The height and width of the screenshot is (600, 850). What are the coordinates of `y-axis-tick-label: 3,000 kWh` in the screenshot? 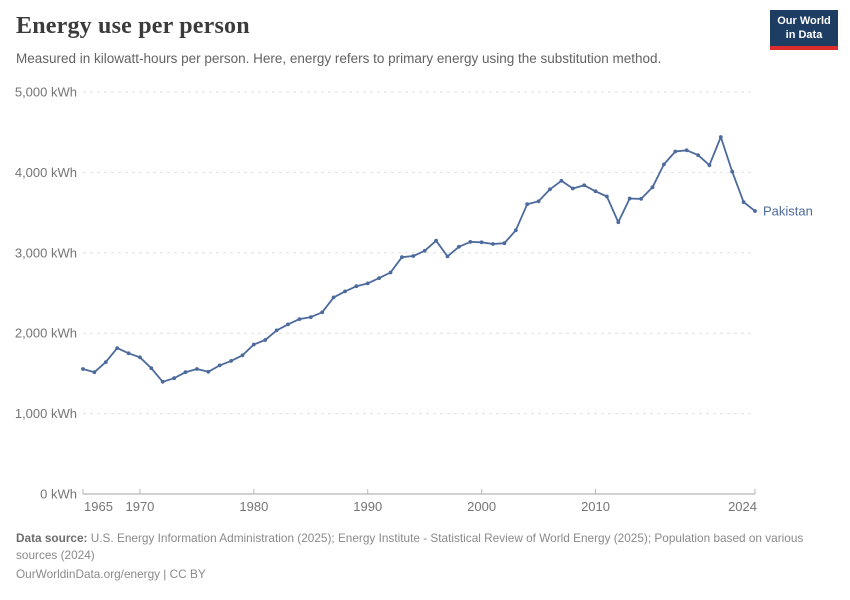 It's located at (46, 252).